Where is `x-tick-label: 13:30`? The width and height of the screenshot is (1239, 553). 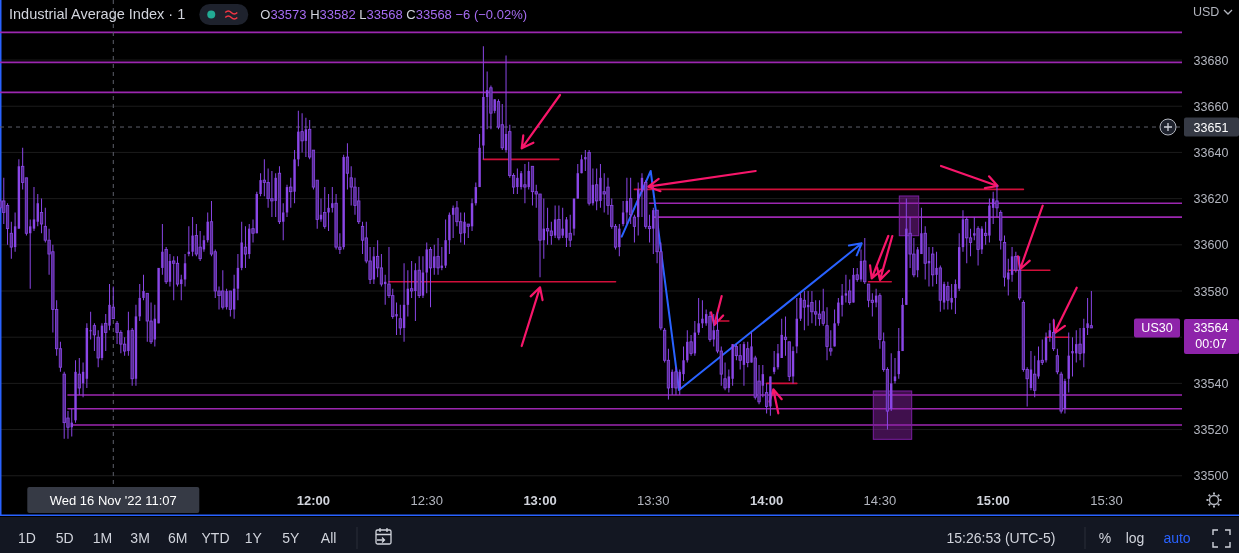
x-tick-label: 13:30 is located at coordinates (653, 500).